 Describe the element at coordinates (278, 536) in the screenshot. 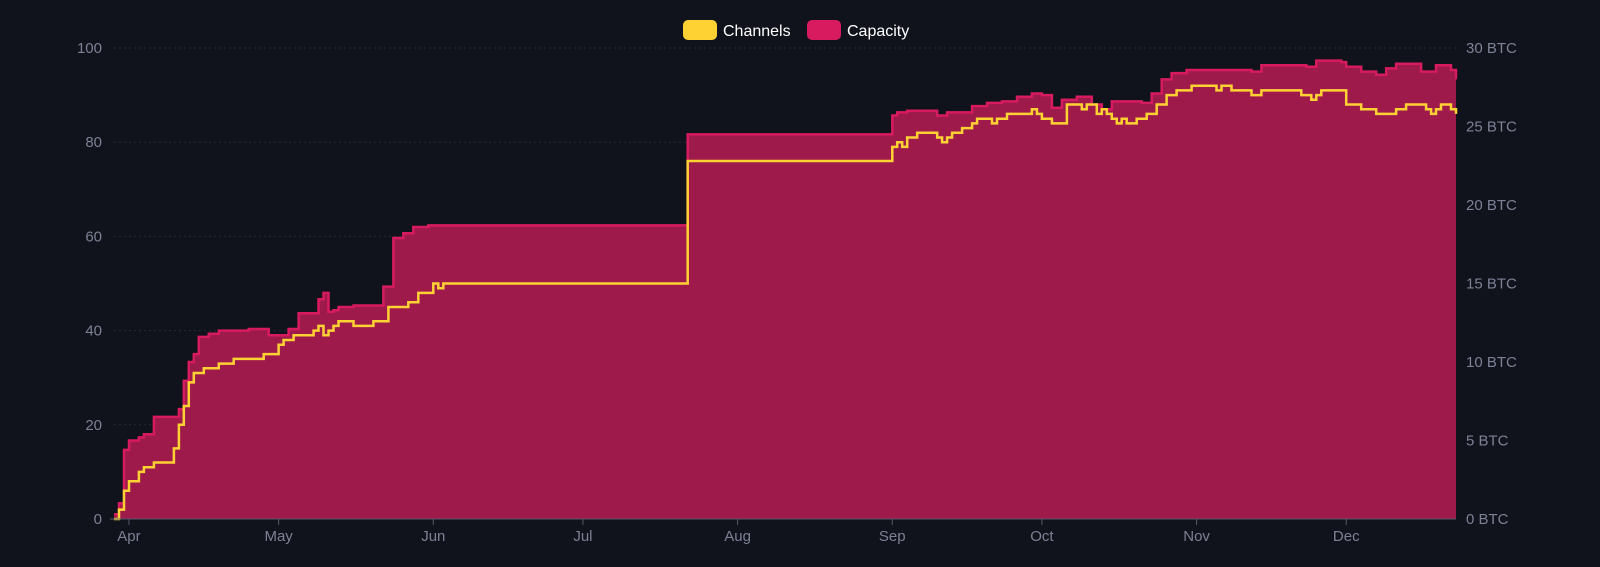

I see `x-tick-label: May` at that location.